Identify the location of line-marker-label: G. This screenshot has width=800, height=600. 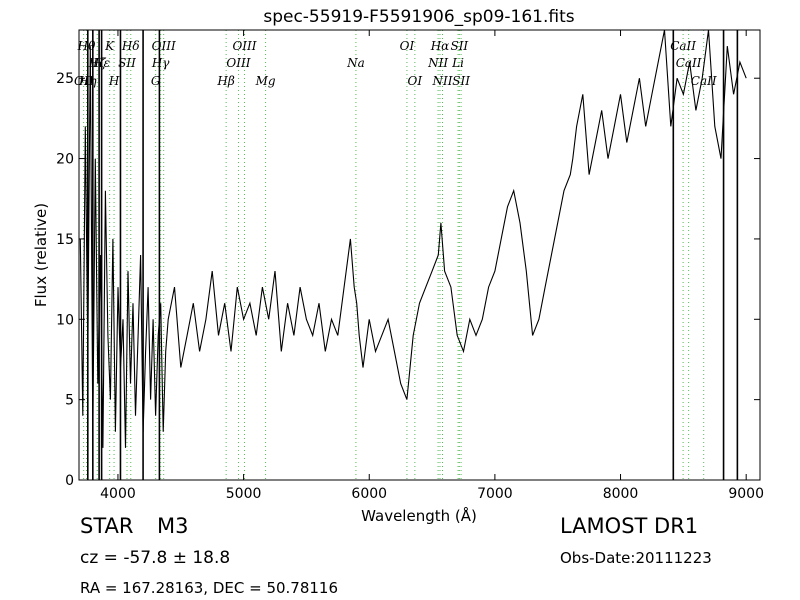
(156, 81).